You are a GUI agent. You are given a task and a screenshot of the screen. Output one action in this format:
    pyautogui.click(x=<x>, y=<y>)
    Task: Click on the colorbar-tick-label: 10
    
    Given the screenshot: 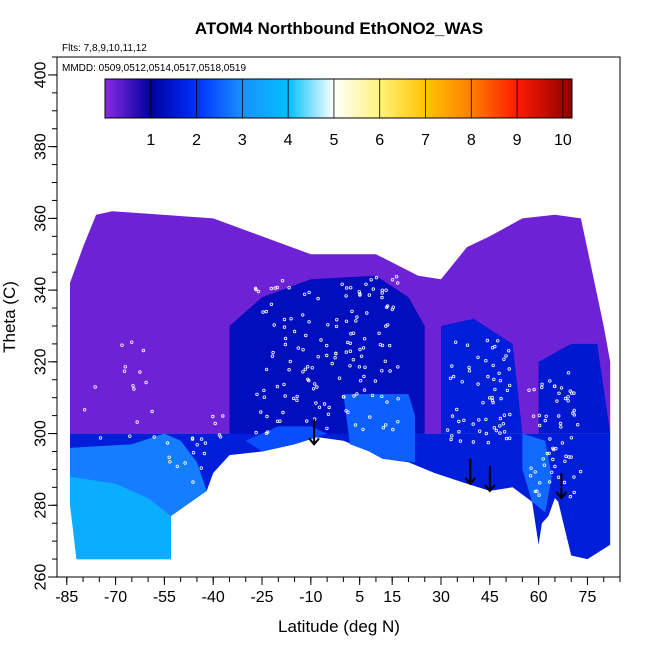 What is the action you would take?
    pyautogui.click(x=563, y=140)
    